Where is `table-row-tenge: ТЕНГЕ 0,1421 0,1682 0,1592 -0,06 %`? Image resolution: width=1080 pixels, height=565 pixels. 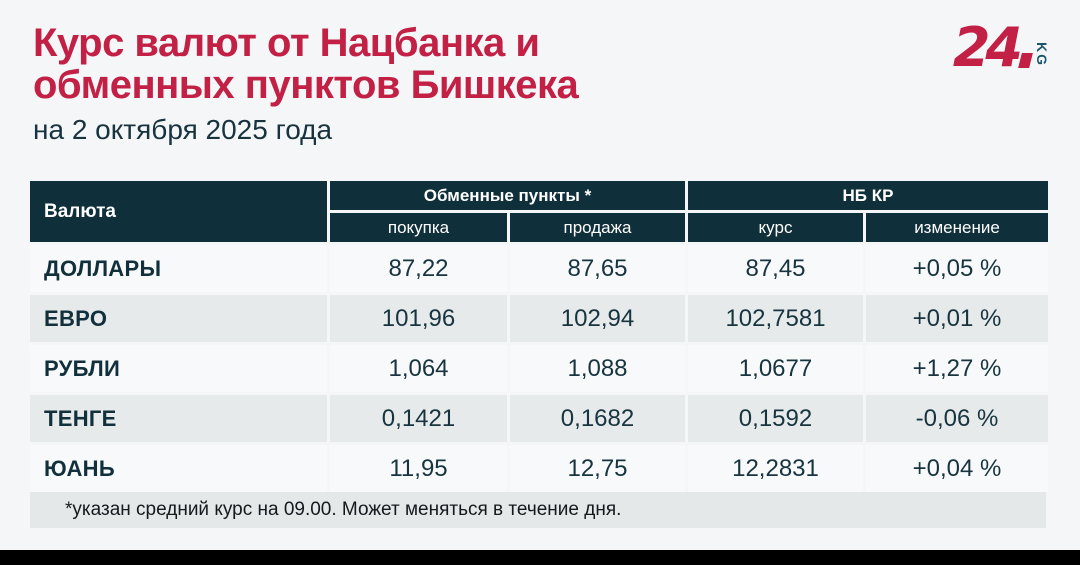 table-row-tenge: ТЕНГЕ 0,1421 0,1682 0,1592 -0,06 % is located at coordinates (539, 418).